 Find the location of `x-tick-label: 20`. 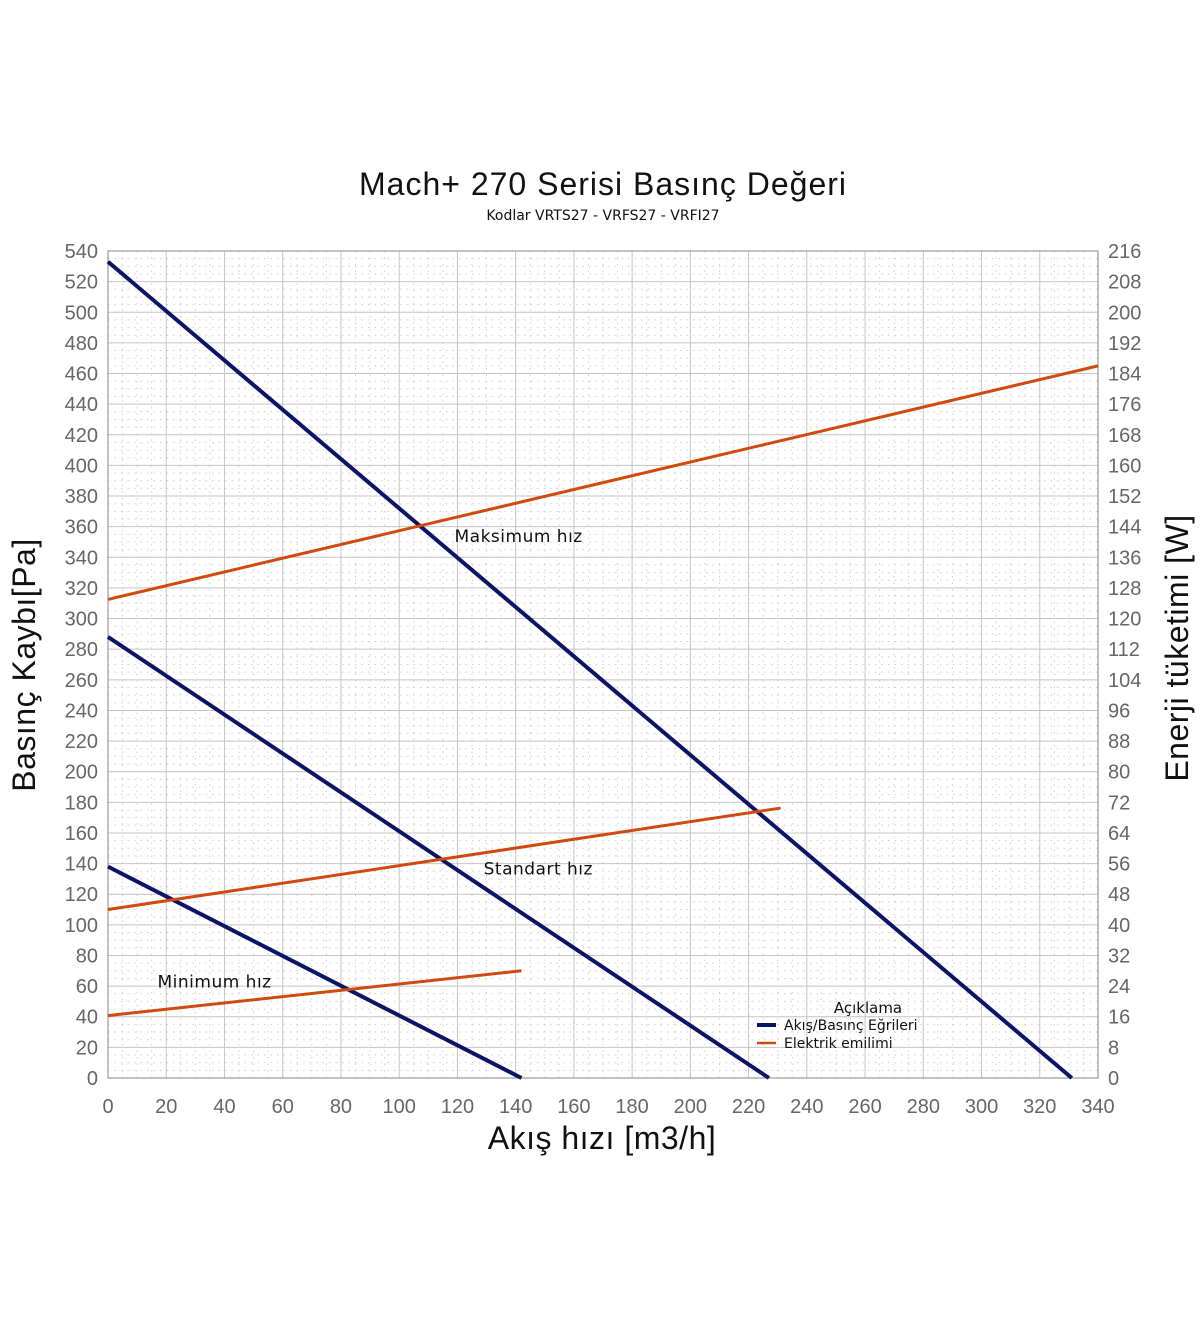

x-tick-label: 20 is located at coordinates (166, 1107).